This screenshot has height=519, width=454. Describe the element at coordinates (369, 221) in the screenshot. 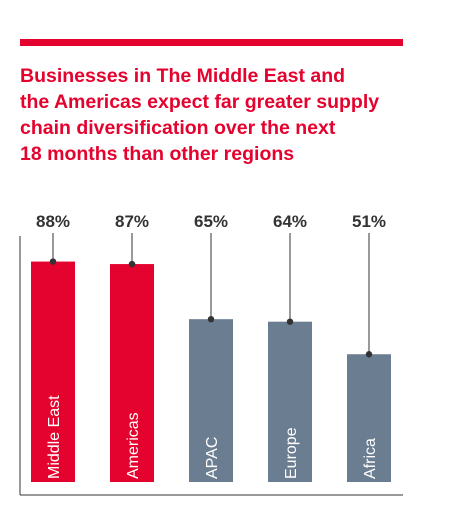

I see `value-label-africa: 51%` at that location.